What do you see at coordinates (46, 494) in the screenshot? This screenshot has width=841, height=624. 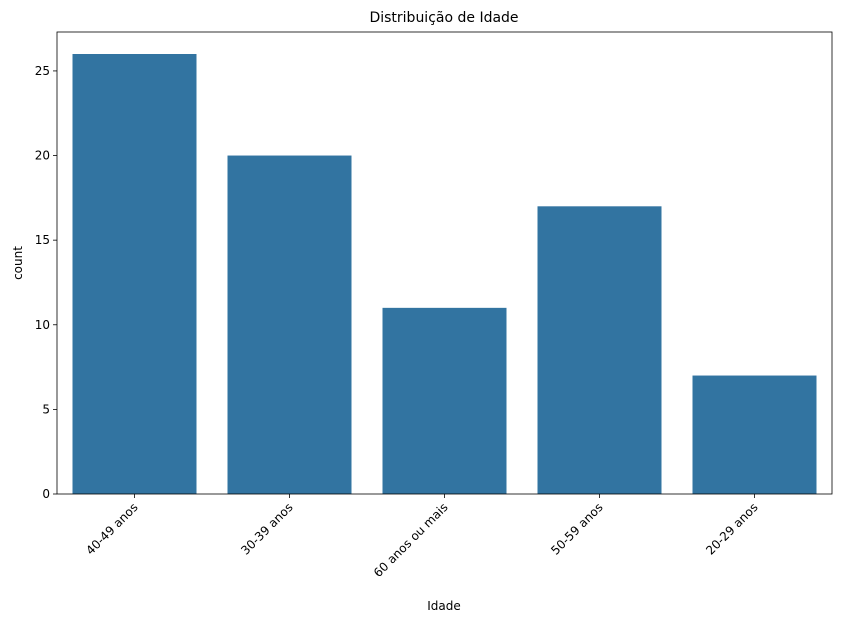 I see `y-tick-label-0: 0` at bounding box center [46, 494].